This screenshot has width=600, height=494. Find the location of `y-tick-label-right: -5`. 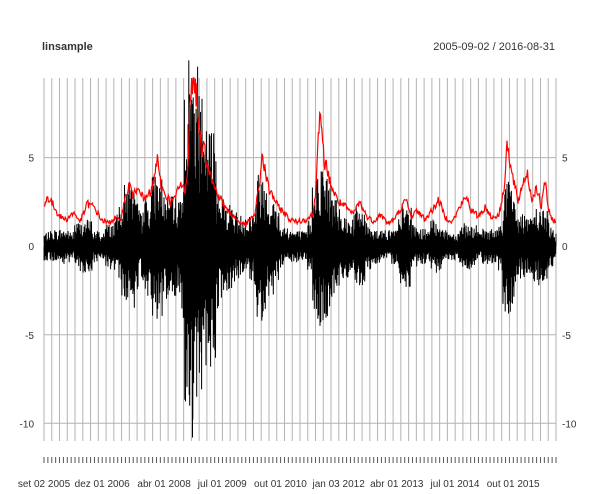

y-tick-label-right: -5 is located at coordinates (566, 336).